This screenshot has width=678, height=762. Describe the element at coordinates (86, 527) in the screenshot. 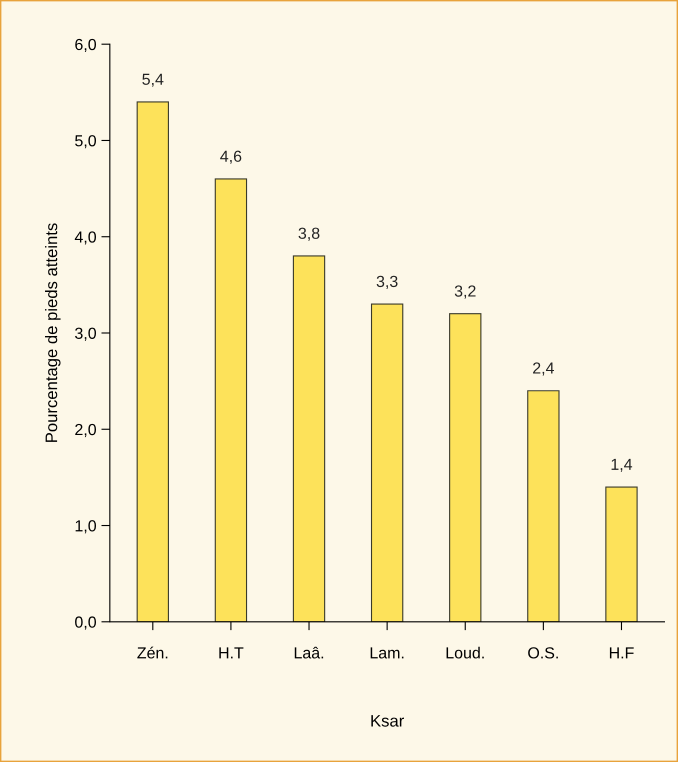

I see `y-tick-label: 1,0` at that location.